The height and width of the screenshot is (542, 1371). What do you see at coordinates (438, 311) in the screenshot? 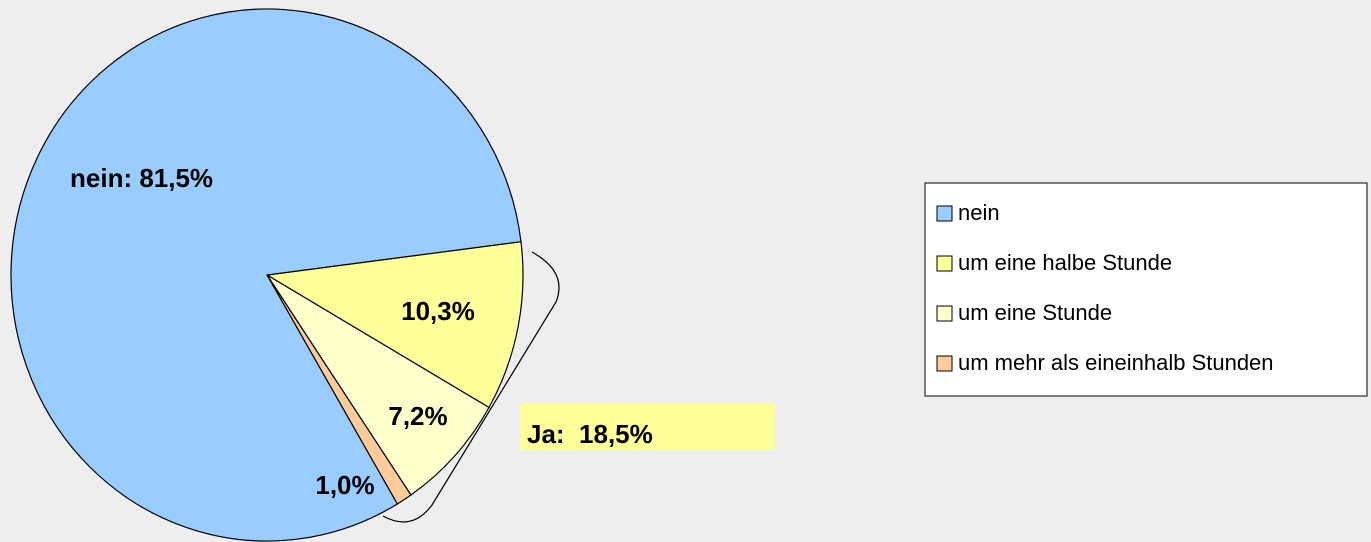
I see `data-label: 10,3%` at bounding box center [438, 311].